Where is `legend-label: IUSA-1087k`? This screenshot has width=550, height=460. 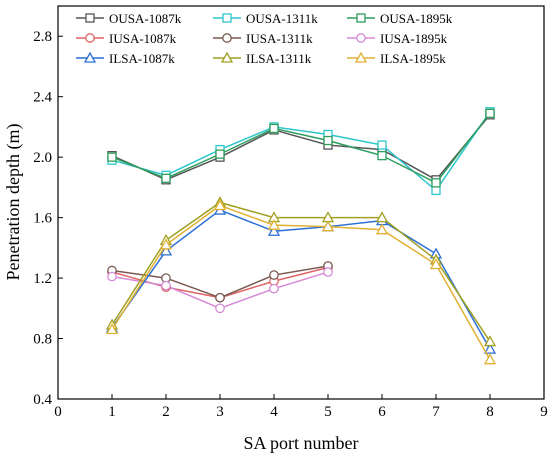
legend-label: IUSA-1087k is located at coordinates (143, 38).